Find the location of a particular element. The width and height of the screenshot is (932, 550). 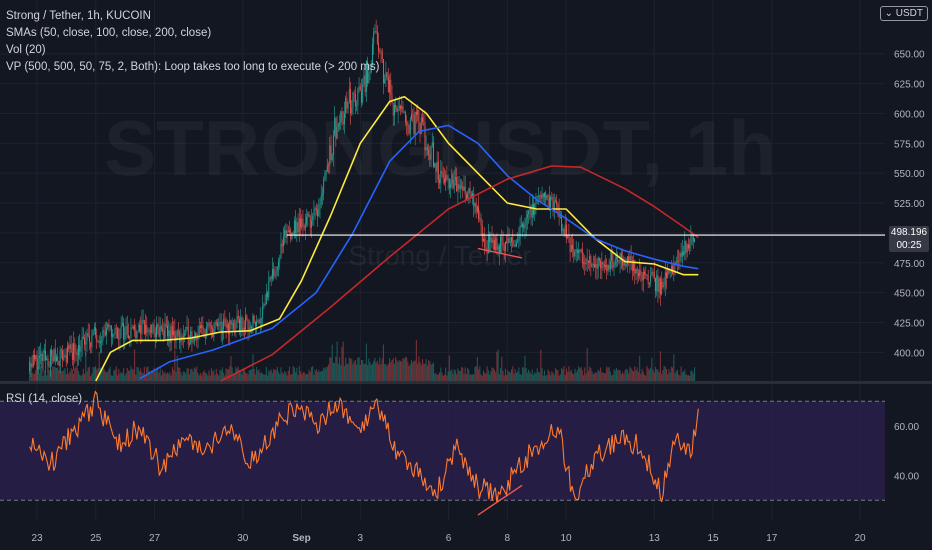

currency-unit-button: ⌄ USDT is located at coordinates (903, 13).